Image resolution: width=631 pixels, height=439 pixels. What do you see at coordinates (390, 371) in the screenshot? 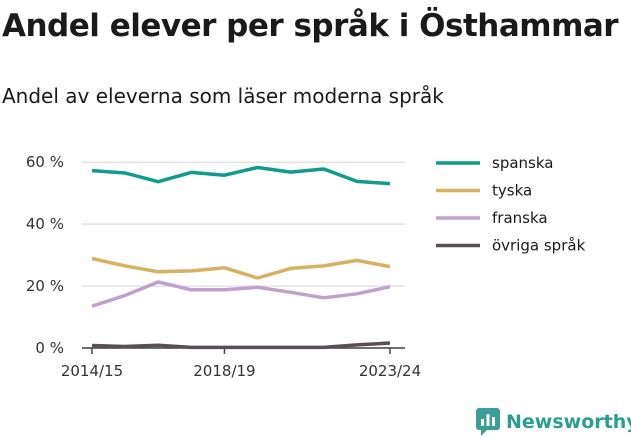
I see `x-tick-label: 2023/24` at bounding box center [390, 371].